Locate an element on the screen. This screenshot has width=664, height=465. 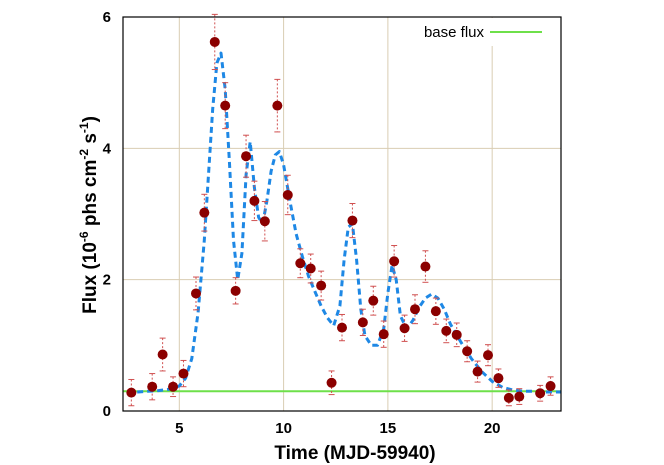
y-tick-label-0: 0 is located at coordinates (107, 411).